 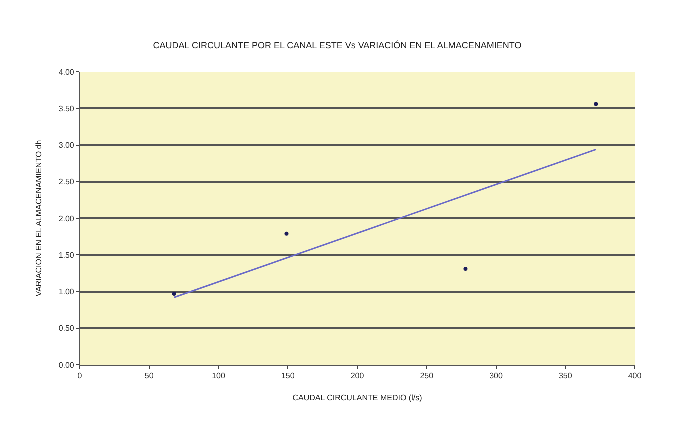 What do you see at coordinates (39, 218) in the screenshot?
I see `y-axis-title: VARIACION EN EL ALMACENAMIENTO dh` at bounding box center [39, 218].